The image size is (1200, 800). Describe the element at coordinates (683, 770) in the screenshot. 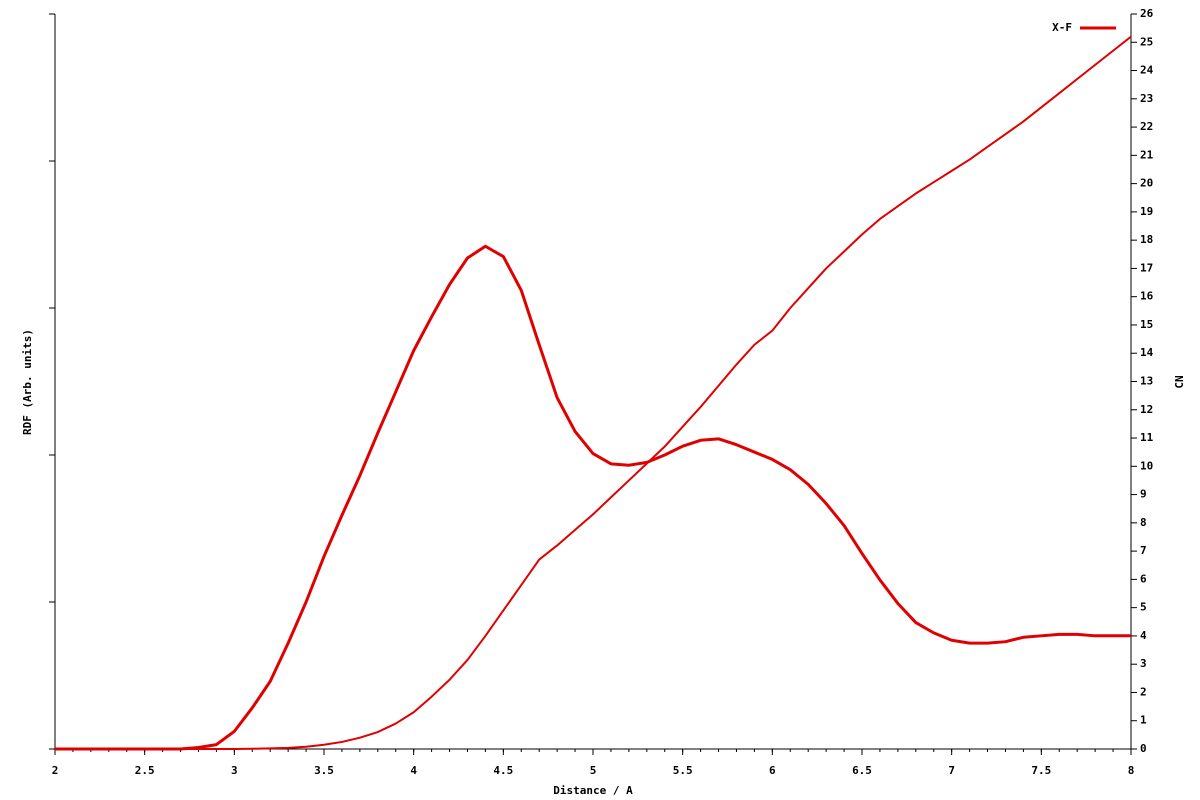

I see `x-tick-label: 5.5` at that location.